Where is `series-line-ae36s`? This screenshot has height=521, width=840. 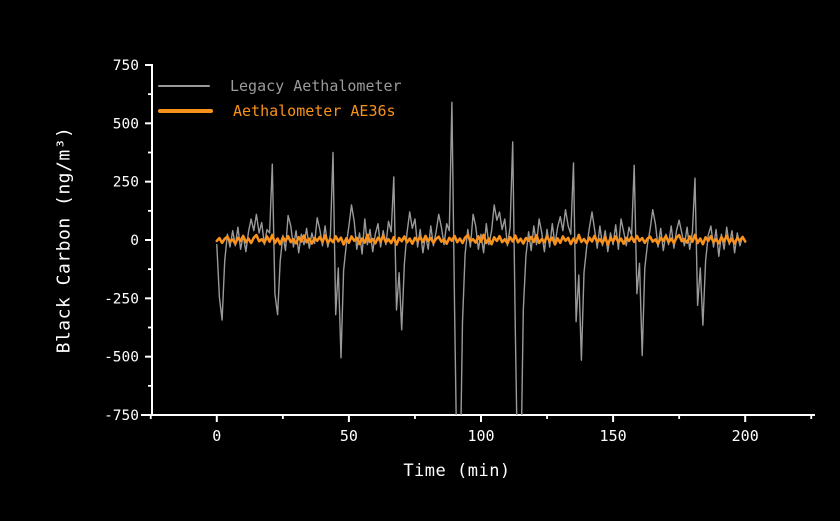 series-line-ae36s is located at coordinates (481, 239).